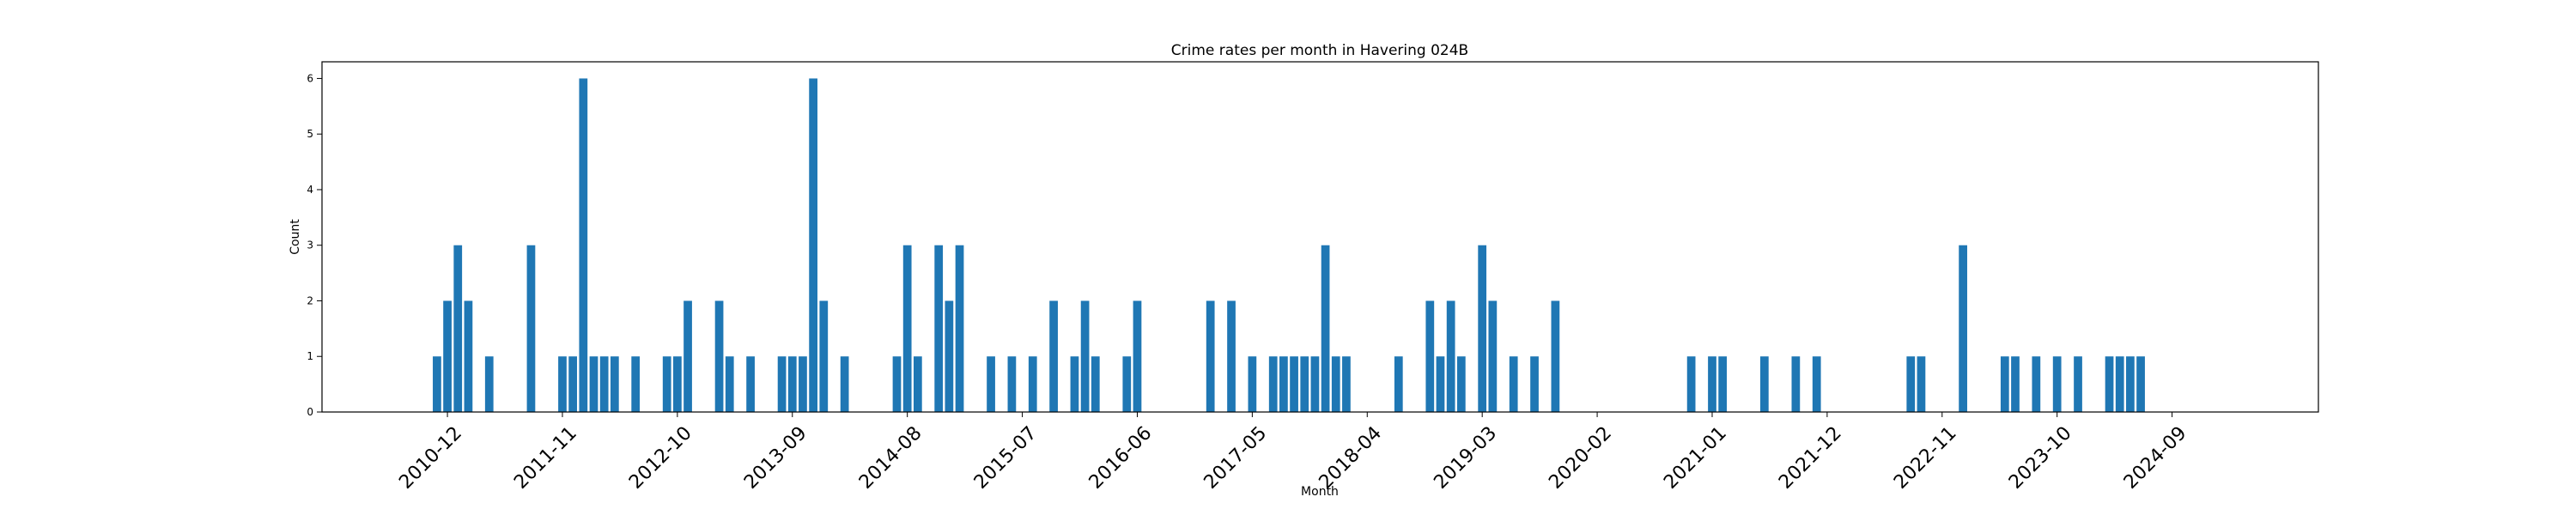 This screenshot has width=2576, height=515. I want to click on x-axis-label: Month, so click(1320, 492).